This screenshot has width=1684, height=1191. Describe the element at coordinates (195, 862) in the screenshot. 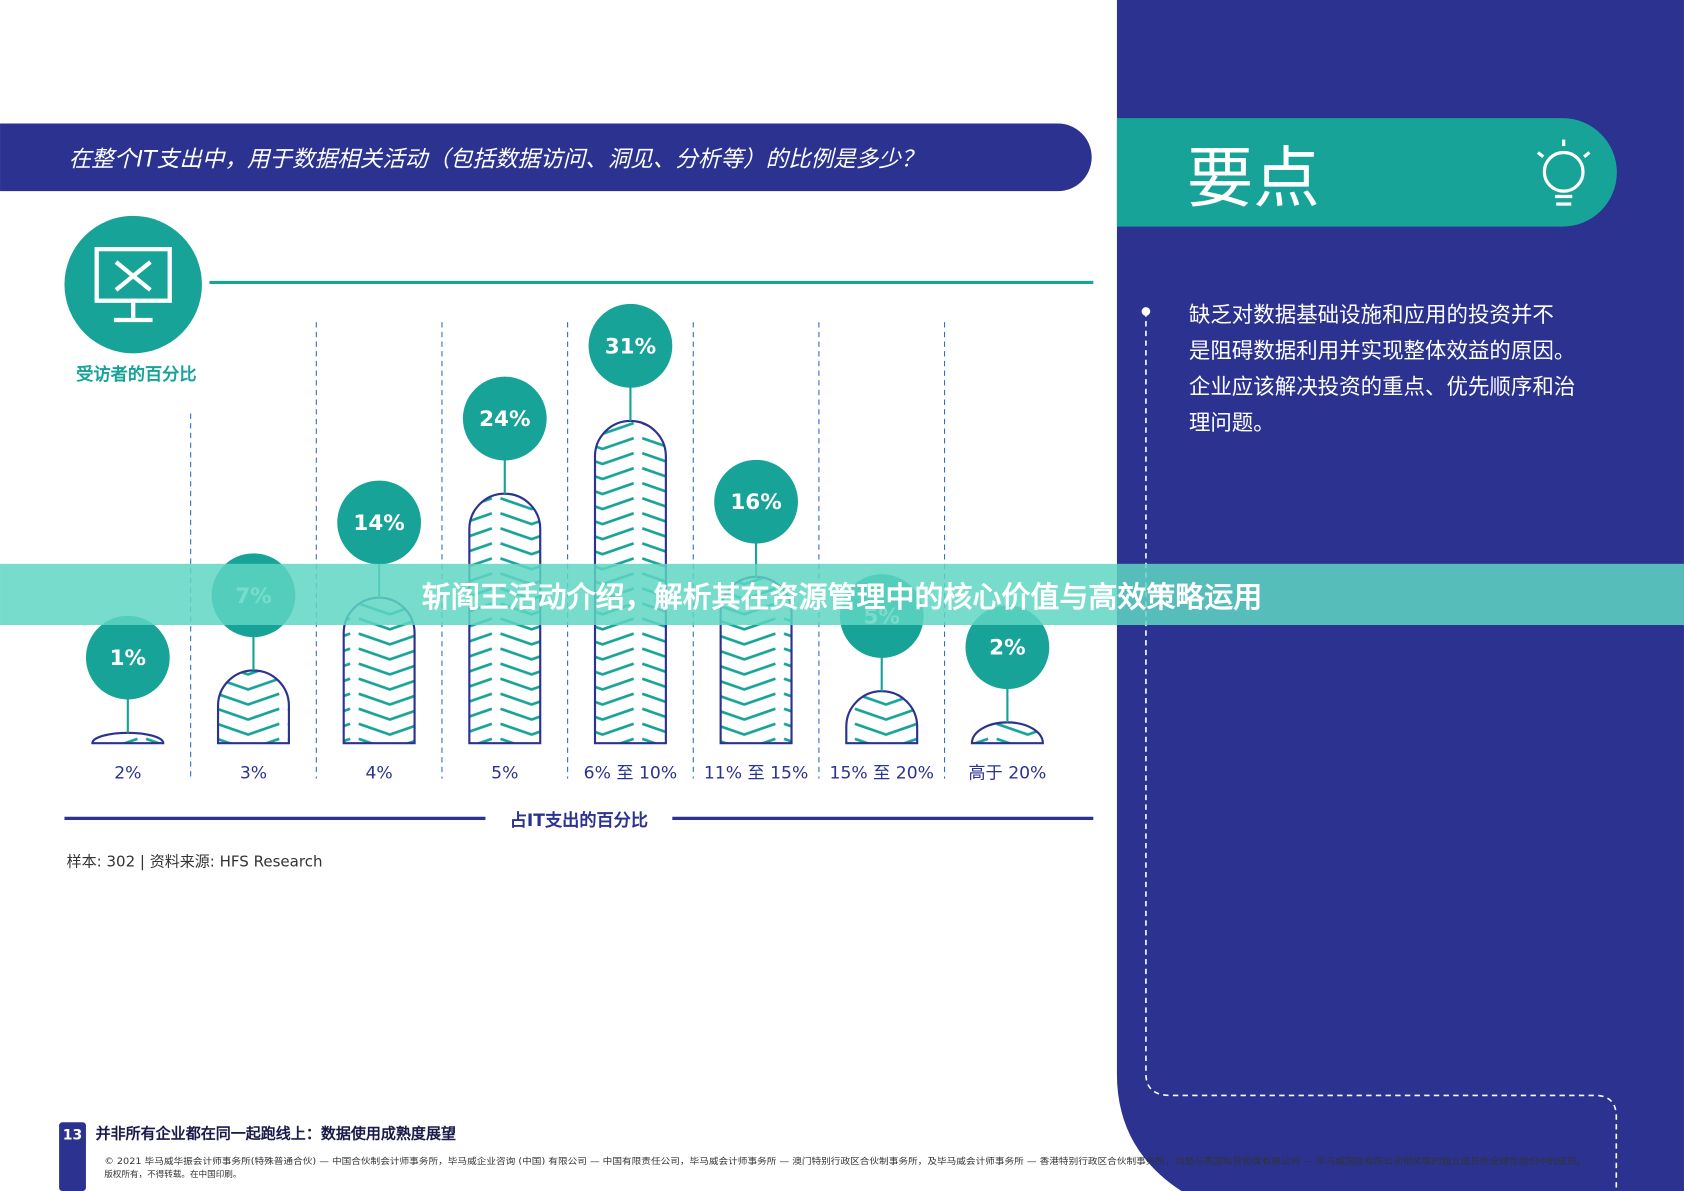

I see `source-note: 样本: 302 | 资料来源: HFS Research` at that location.